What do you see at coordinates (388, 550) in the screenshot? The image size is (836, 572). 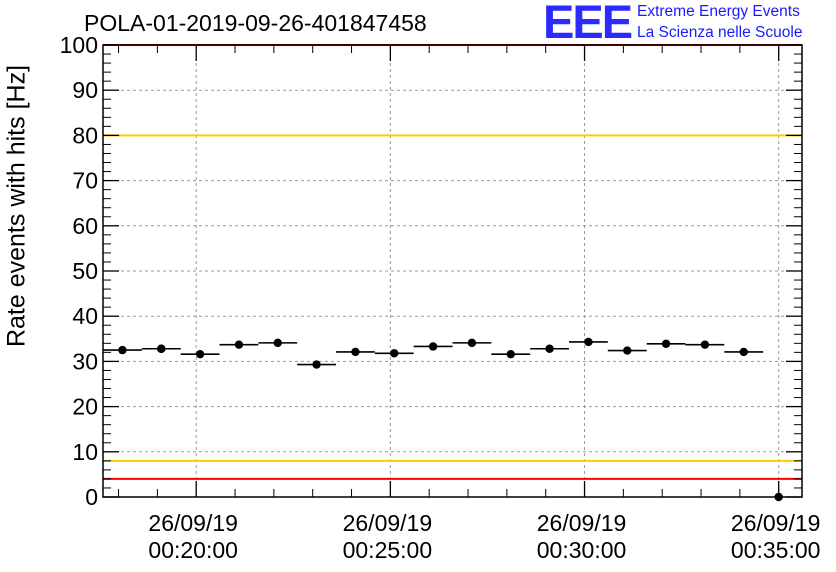 I see `x-tick-label-time: 00:25:00` at bounding box center [388, 550].